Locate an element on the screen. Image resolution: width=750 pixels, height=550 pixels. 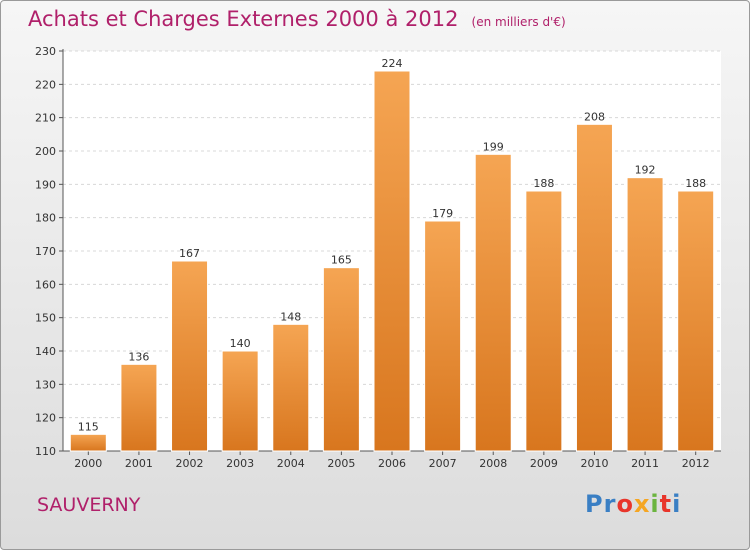
bar-value-label: 179 is located at coordinates (442, 213).